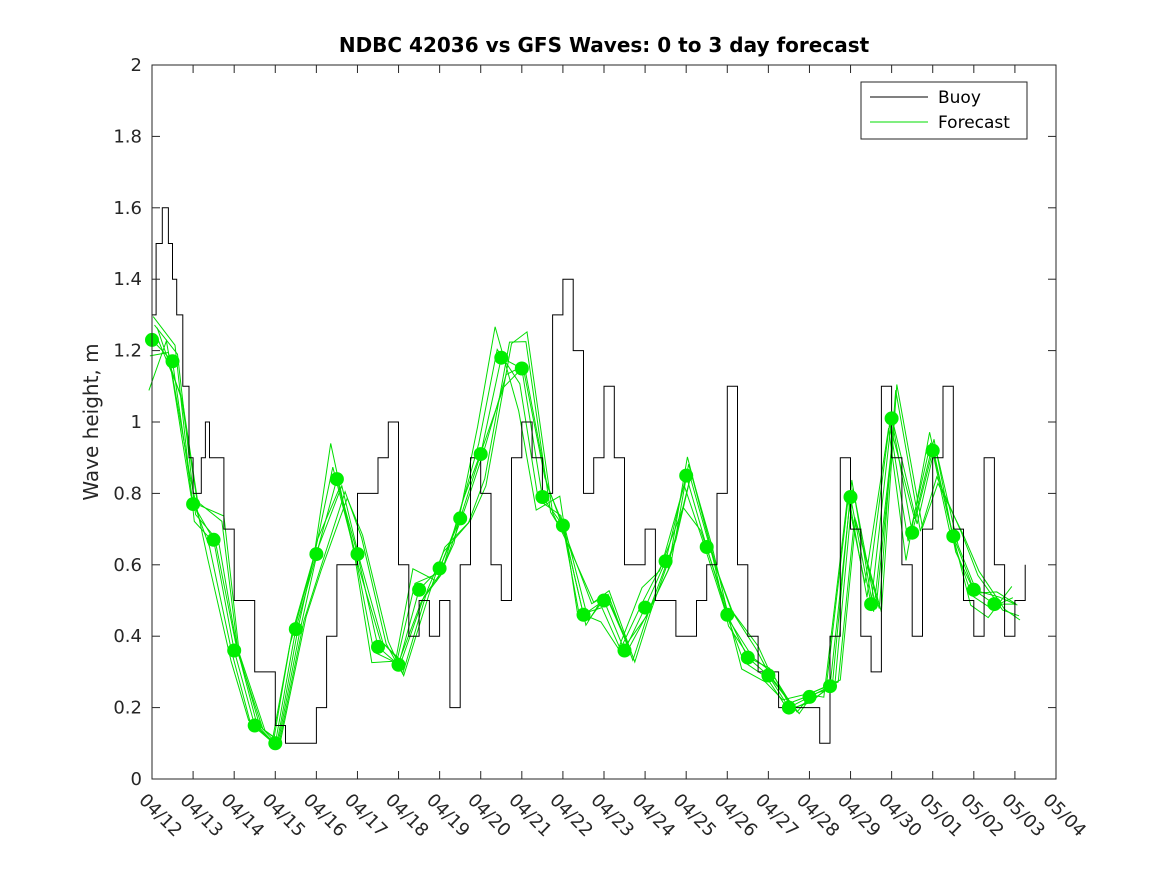 The image size is (1167, 875). Describe the element at coordinates (974, 123) in the screenshot. I see `legend-forecast-label: Forecast` at that location.